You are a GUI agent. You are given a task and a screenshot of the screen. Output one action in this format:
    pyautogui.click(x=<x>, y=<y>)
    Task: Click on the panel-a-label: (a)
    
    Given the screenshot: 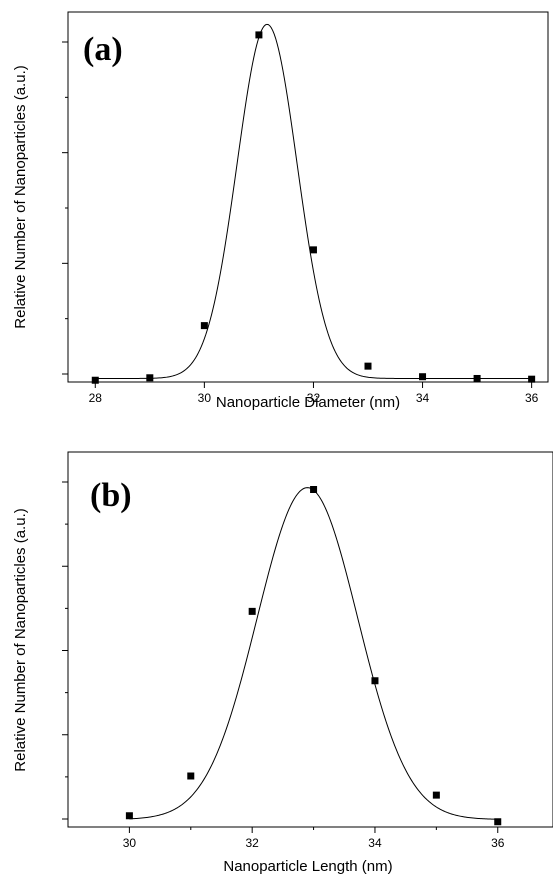 What is the action you would take?
    pyautogui.click(x=103, y=49)
    